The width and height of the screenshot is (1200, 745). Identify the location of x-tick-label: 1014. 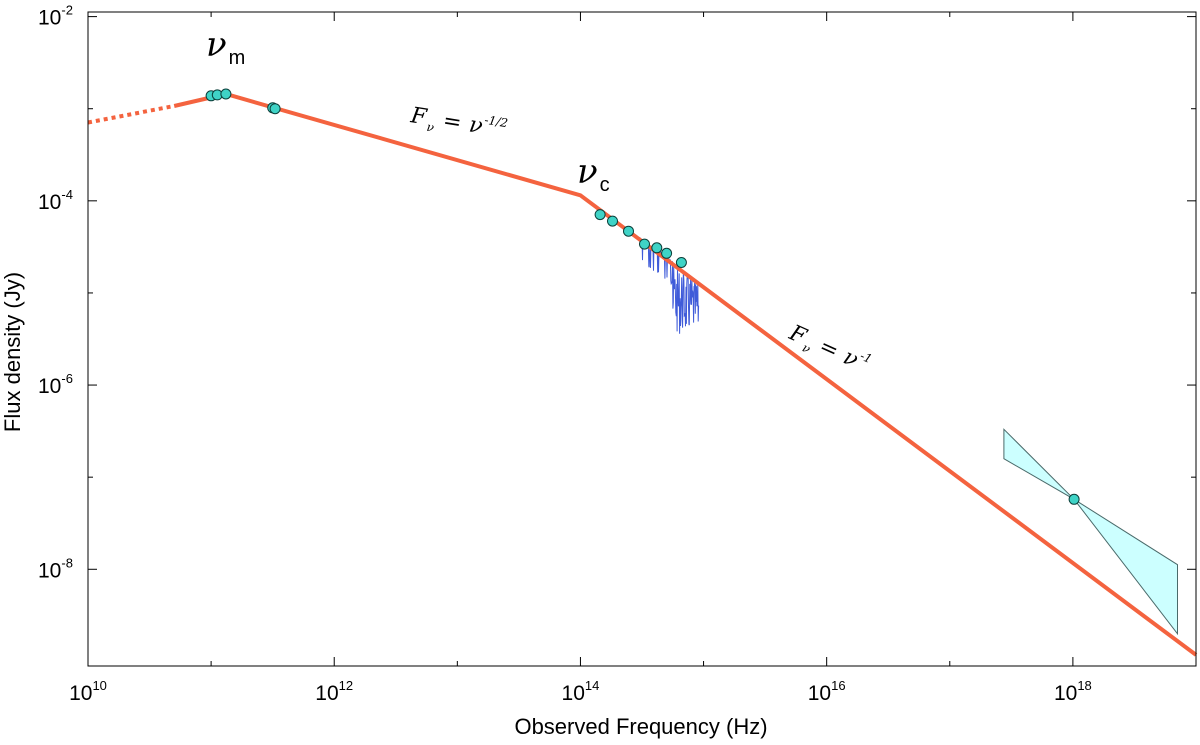
(581, 691).